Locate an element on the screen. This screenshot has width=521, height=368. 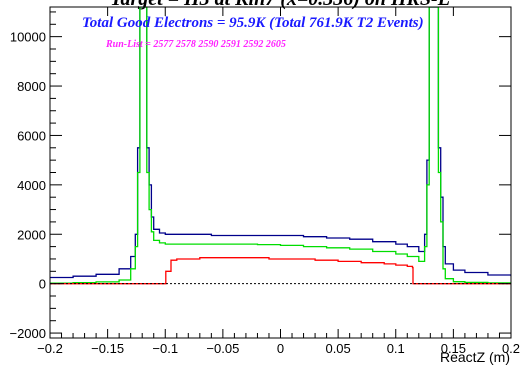
annotation-run-list: Run-List = 2577 2578 2590 2591 2592 2605 is located at coordinates (195, 44).